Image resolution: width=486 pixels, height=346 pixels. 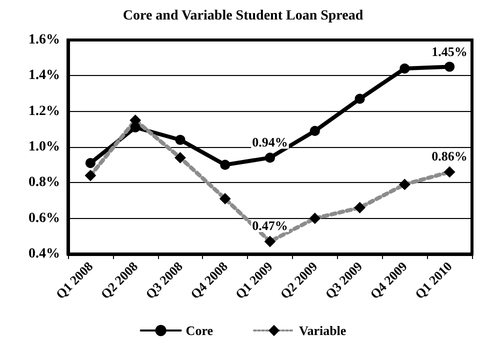 What do you see at coordinates (243, 16) in the screenshot?
I see `chart-title: Core and Variable Student Loan Spread` at bounding box center [243, 16].